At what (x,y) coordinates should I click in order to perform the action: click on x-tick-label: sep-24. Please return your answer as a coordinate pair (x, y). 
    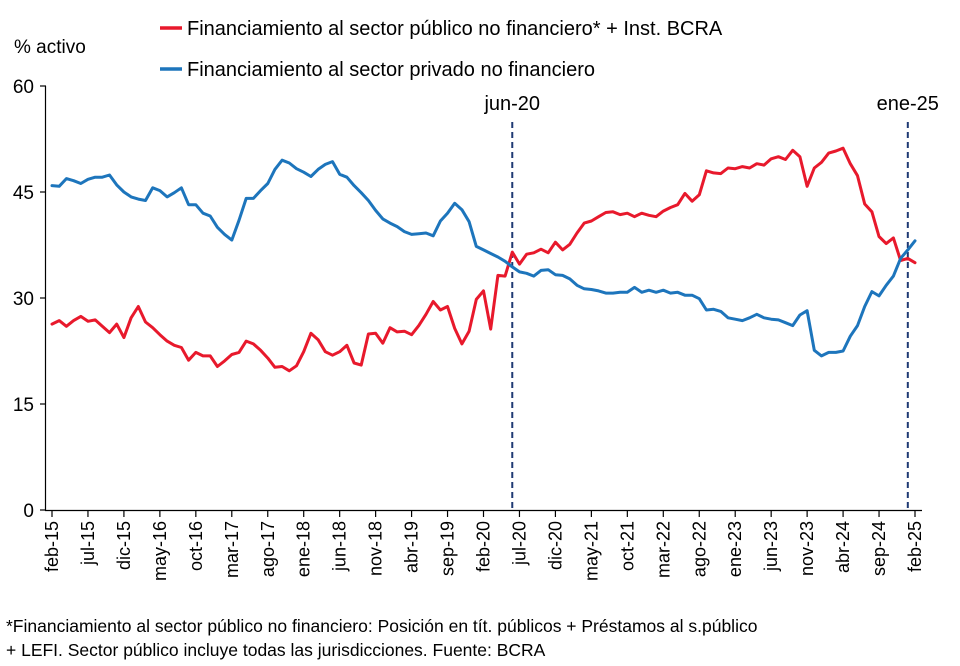
    Looking at the image, I should click on (879, 548).